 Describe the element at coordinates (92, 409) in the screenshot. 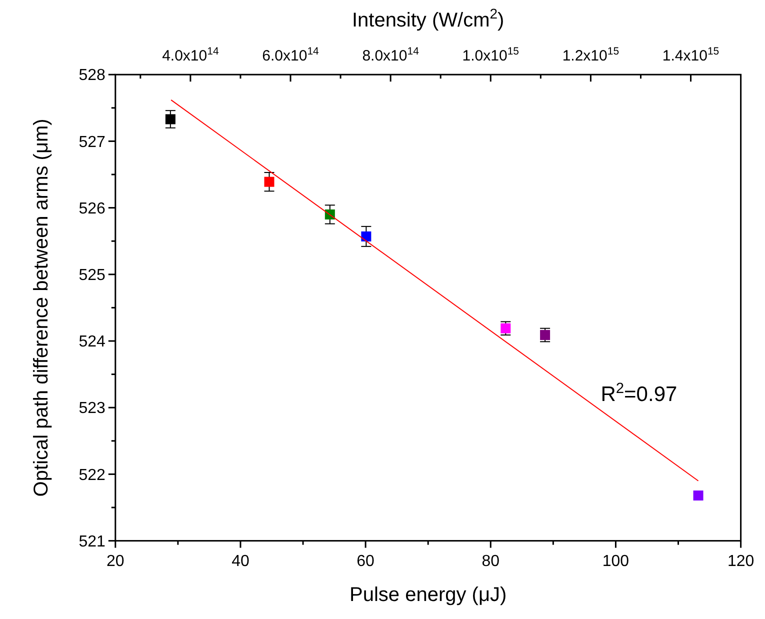

I see `y-tick-label: 523` at that location.